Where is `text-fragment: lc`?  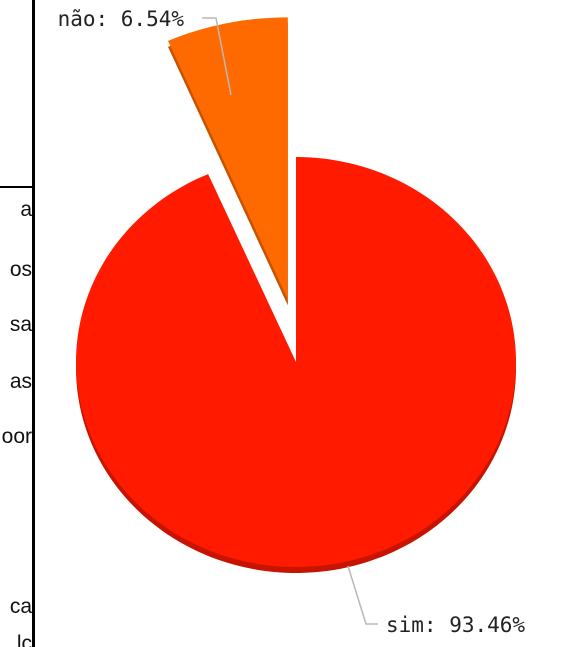
text-fragment: lc is located at coordinates (24, 639).